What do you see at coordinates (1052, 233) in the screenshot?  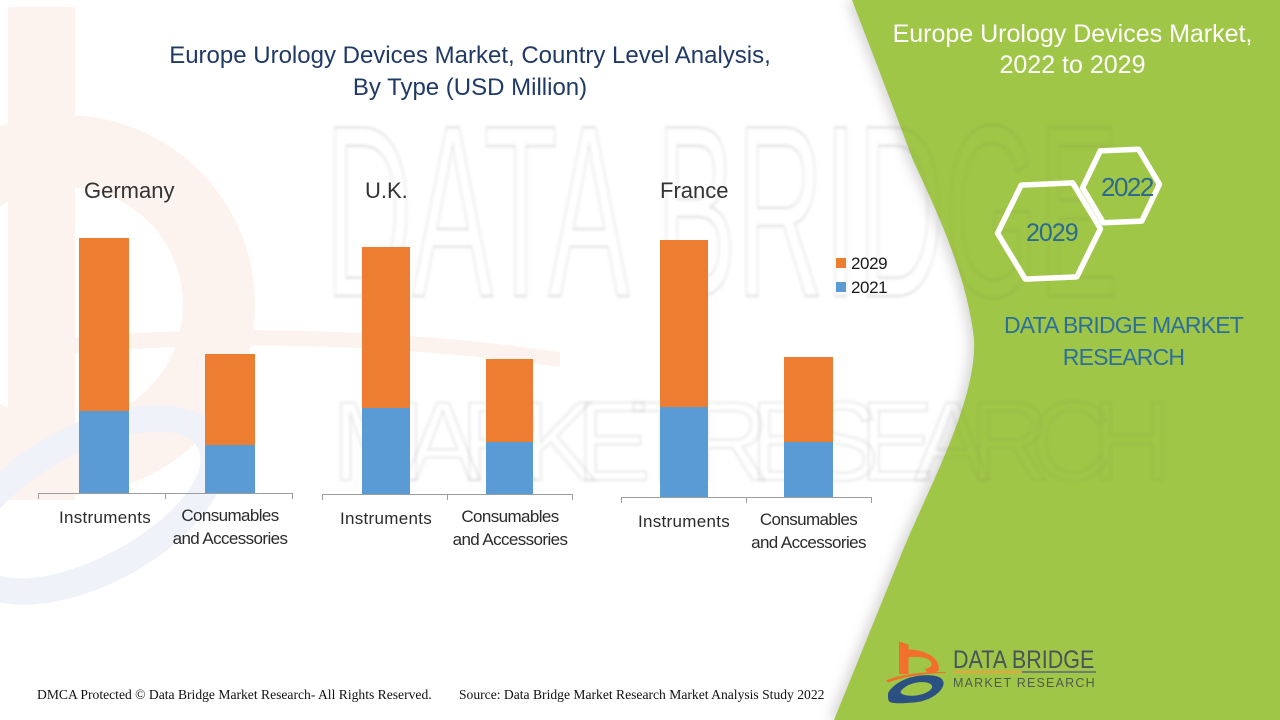 I see `svg-text: 2029` at bounding box center [1052, 233].